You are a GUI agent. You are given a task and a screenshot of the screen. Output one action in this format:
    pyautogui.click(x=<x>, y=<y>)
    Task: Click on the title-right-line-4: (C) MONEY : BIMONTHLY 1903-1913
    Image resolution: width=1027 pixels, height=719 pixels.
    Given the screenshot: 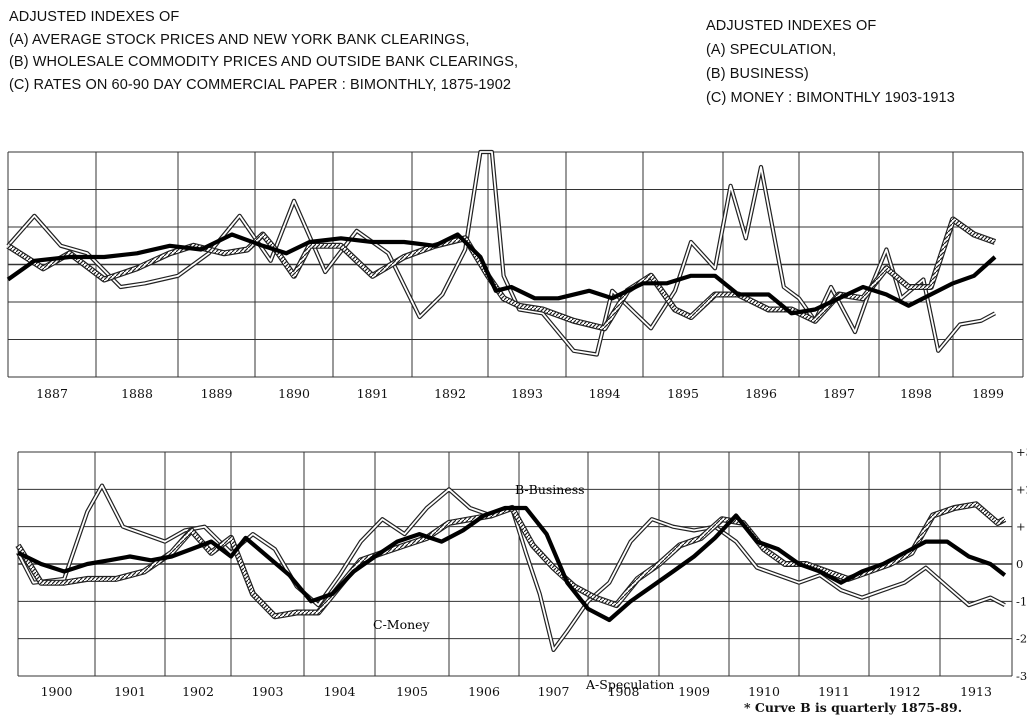 What is the action you would take?
    pyautogui.click(x=830, y=98)
    